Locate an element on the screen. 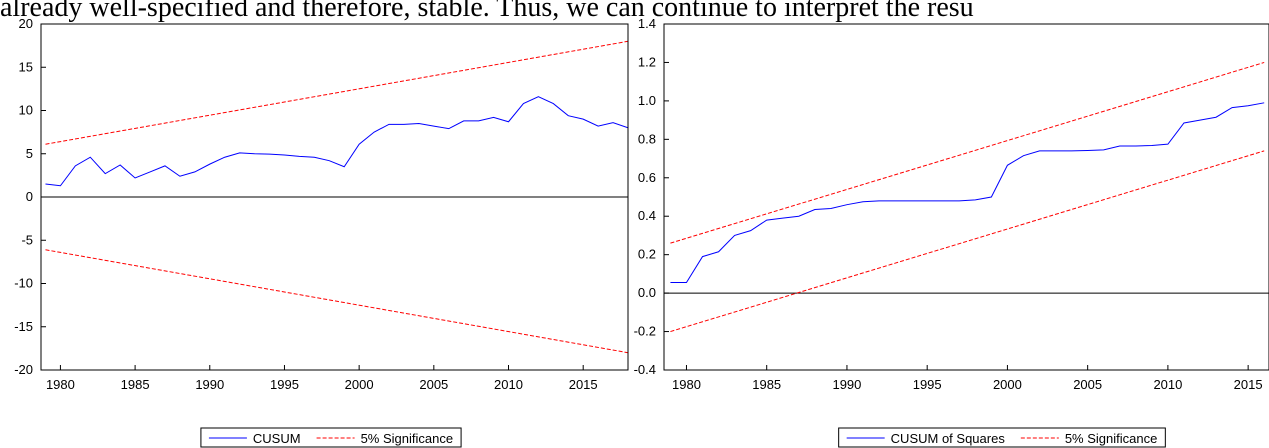 This screenshot has height=448, width=1269. y-tick-label: -0.4 is located at coordinates (645, 369).